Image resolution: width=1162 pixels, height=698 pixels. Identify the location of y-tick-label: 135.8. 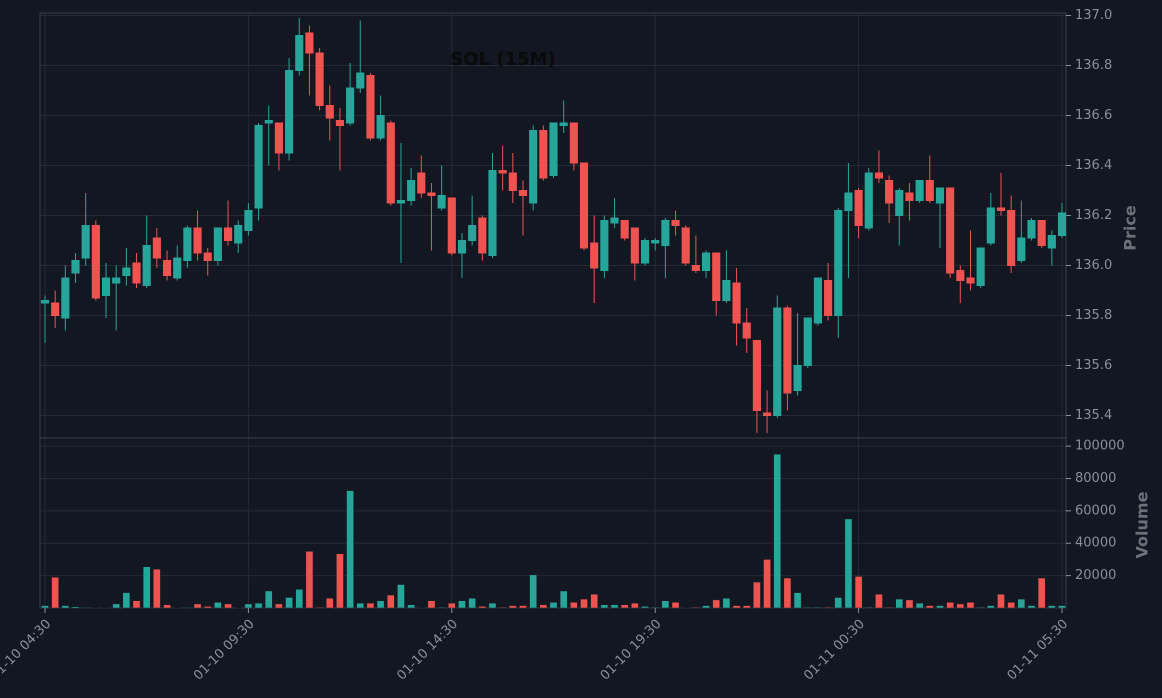
(1093, 315).